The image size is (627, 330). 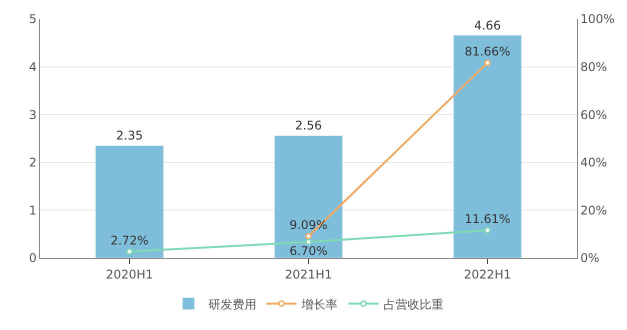 What do you see at coordinates (32, 210) in the screenshot?
I see `y-tick-label: 1` at bounding box center [32, 210].